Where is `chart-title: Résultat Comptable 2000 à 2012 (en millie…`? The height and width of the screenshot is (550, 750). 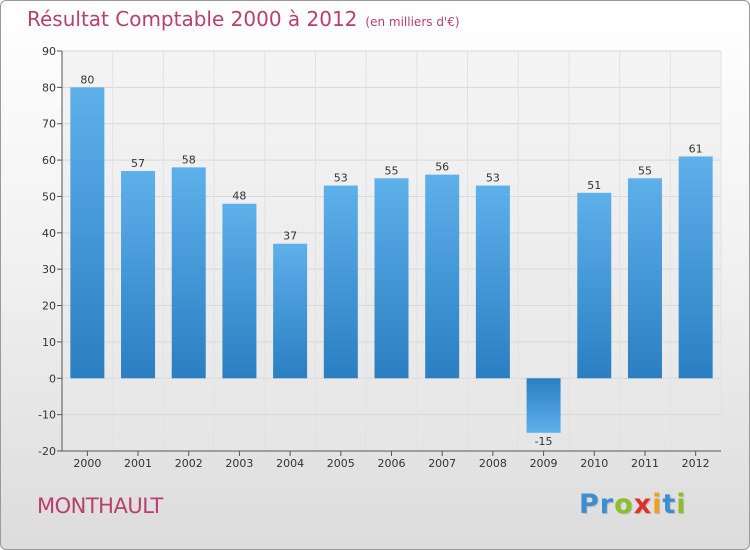 chart-title: Résultat Comptable 2000 à 2012 (en millie… is located at coordinates (243, 19).